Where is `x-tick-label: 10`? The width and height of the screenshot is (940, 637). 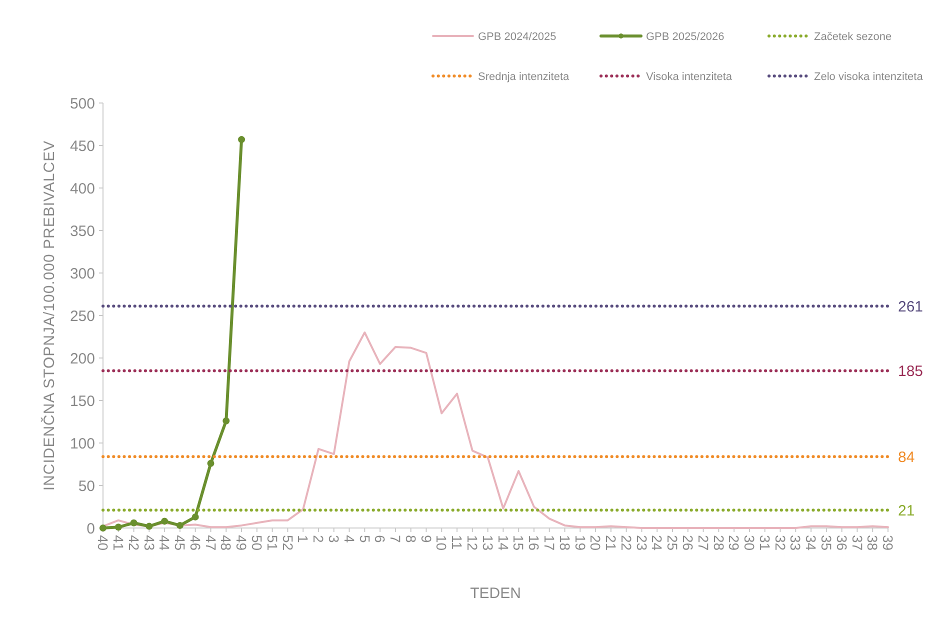 x-tick-label: 10 is located at coordinates (442, 543).